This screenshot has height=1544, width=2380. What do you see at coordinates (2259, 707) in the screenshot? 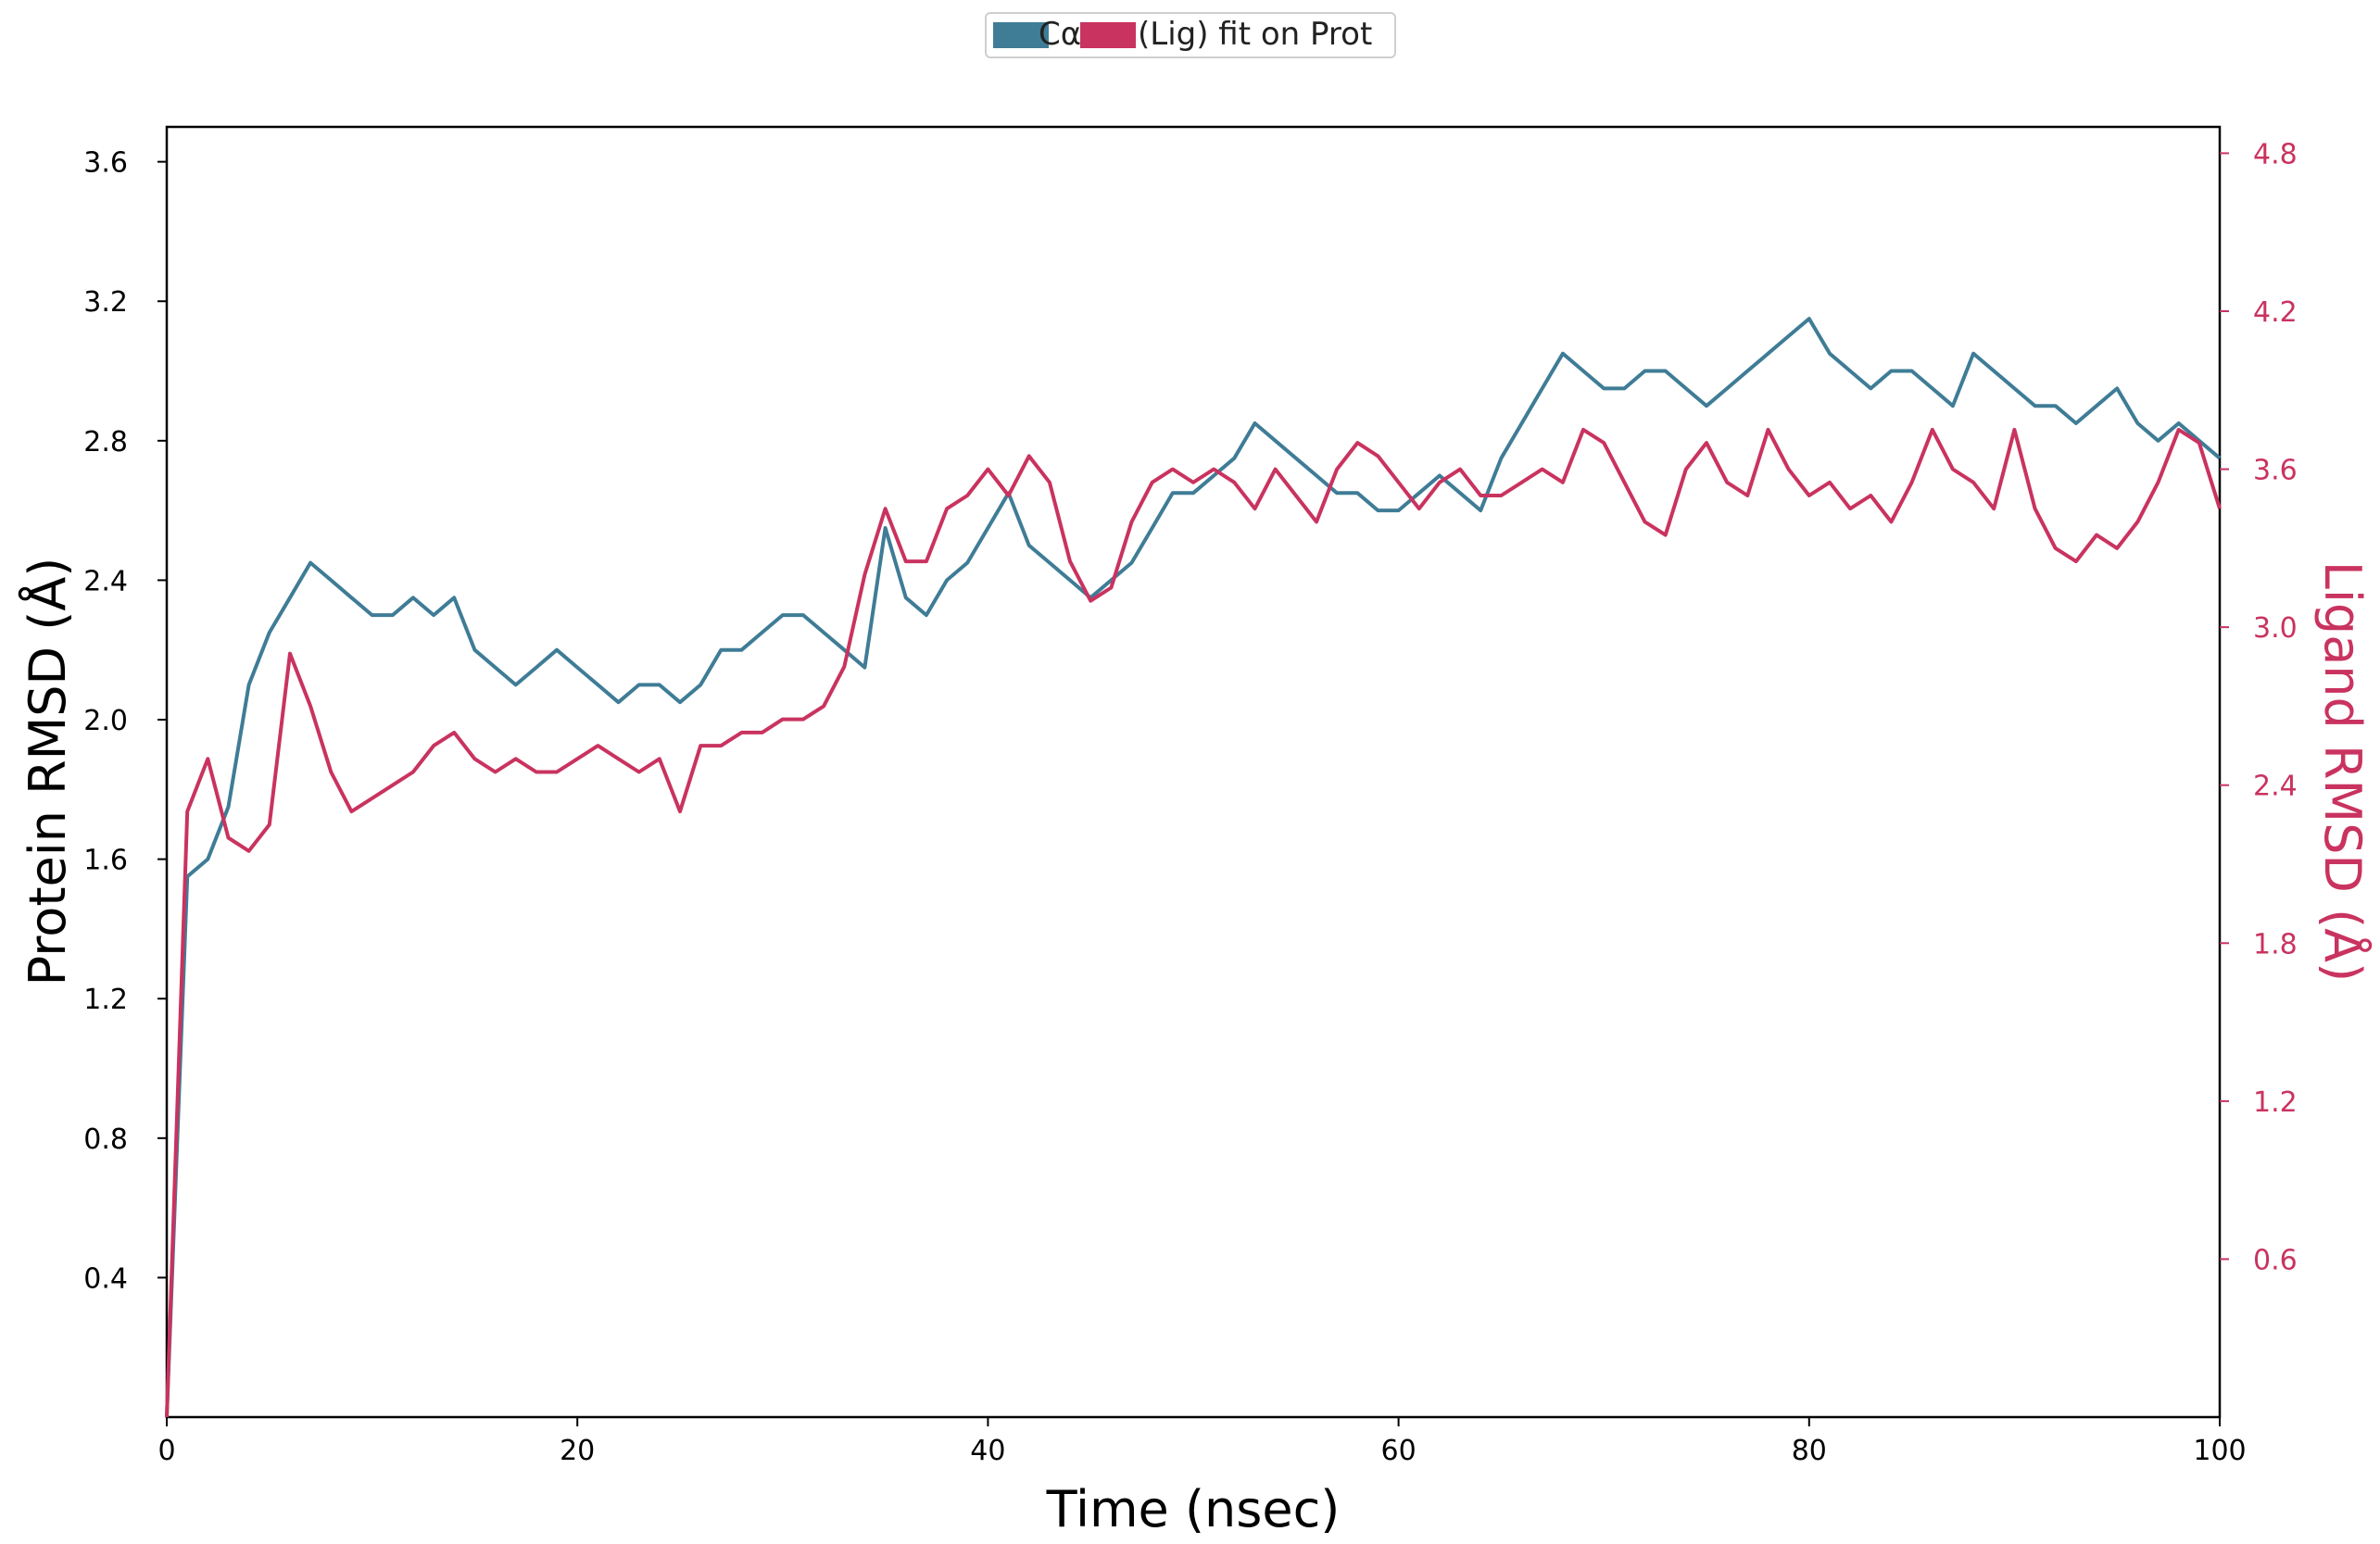
I see `right-axis-ticks: 0.6 1.2 1.8 2.4 3.0 3.6 4.2 4.8` at bounding box center [2259, 707].